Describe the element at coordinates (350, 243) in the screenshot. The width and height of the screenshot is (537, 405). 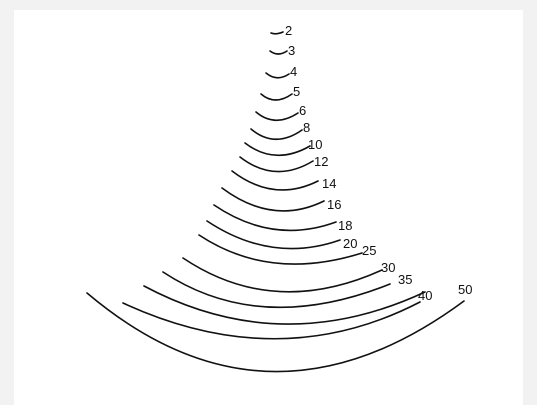
I see `label-20: 20` at that location.